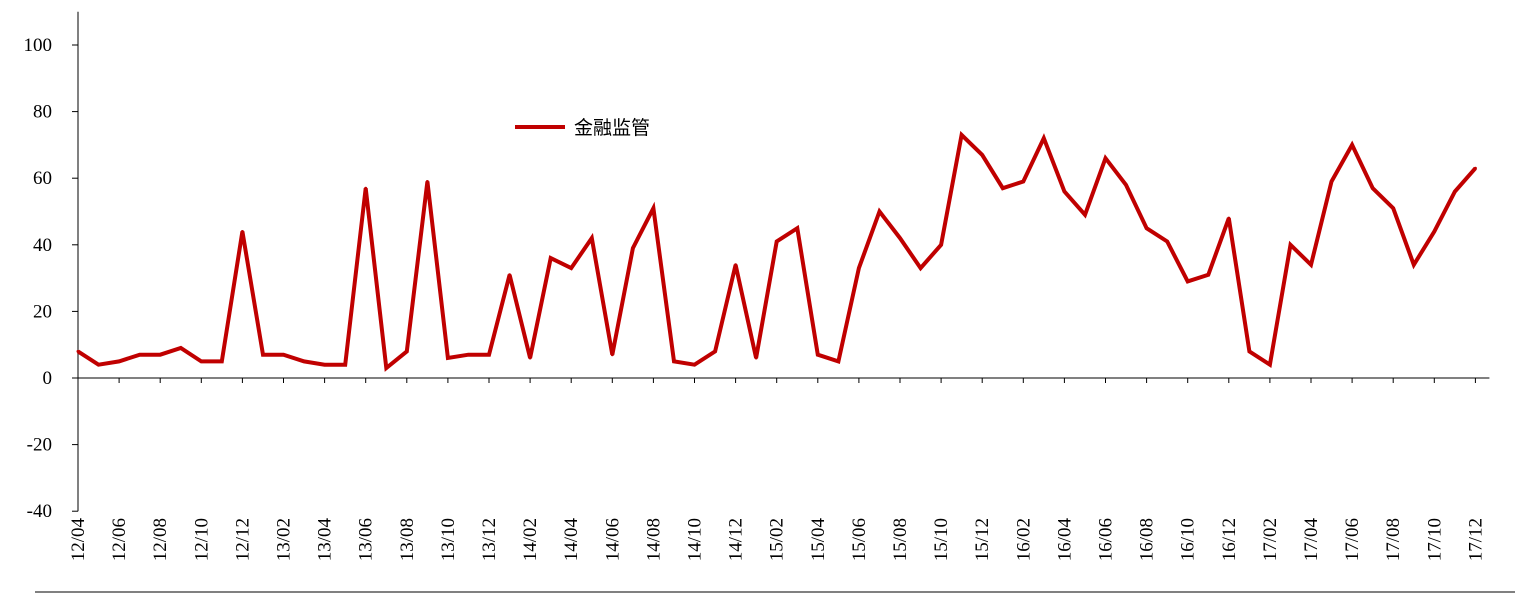  What do you see at coordinates (39, 445) in the screenshot?
I see `y-tick-label: -20` at bounding box center [39, 445].